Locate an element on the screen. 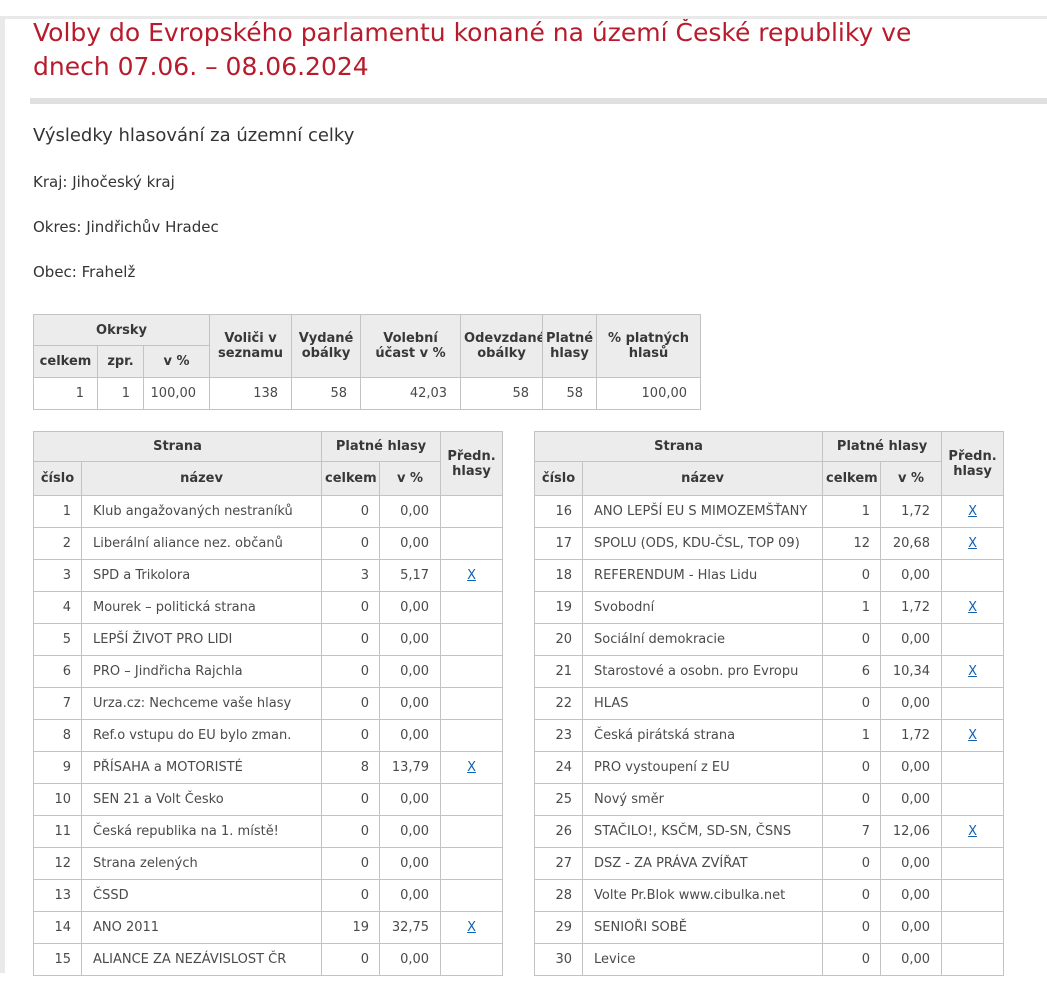 The width and height of the screenshot is (1047, 990). party-row: 9 PŘÍSAHA a MOTORISTÉ 8 13,79 X is located at coordinates (268, 767).